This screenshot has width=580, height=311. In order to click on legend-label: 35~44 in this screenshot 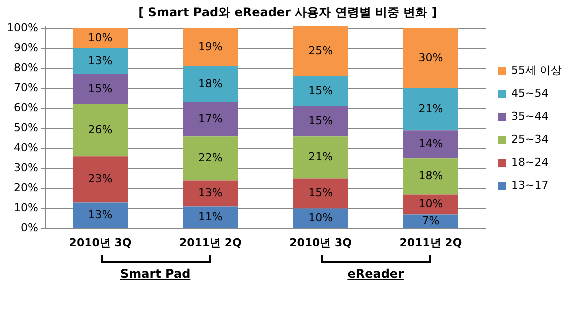, I will do `click(530, 116)`.